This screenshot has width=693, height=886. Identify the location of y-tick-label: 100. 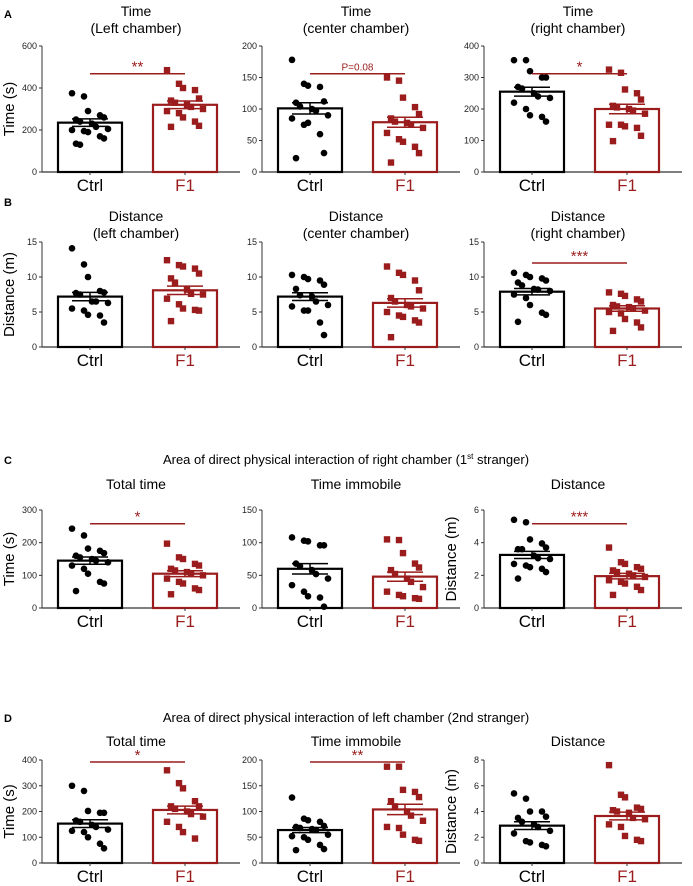
(249, 109).